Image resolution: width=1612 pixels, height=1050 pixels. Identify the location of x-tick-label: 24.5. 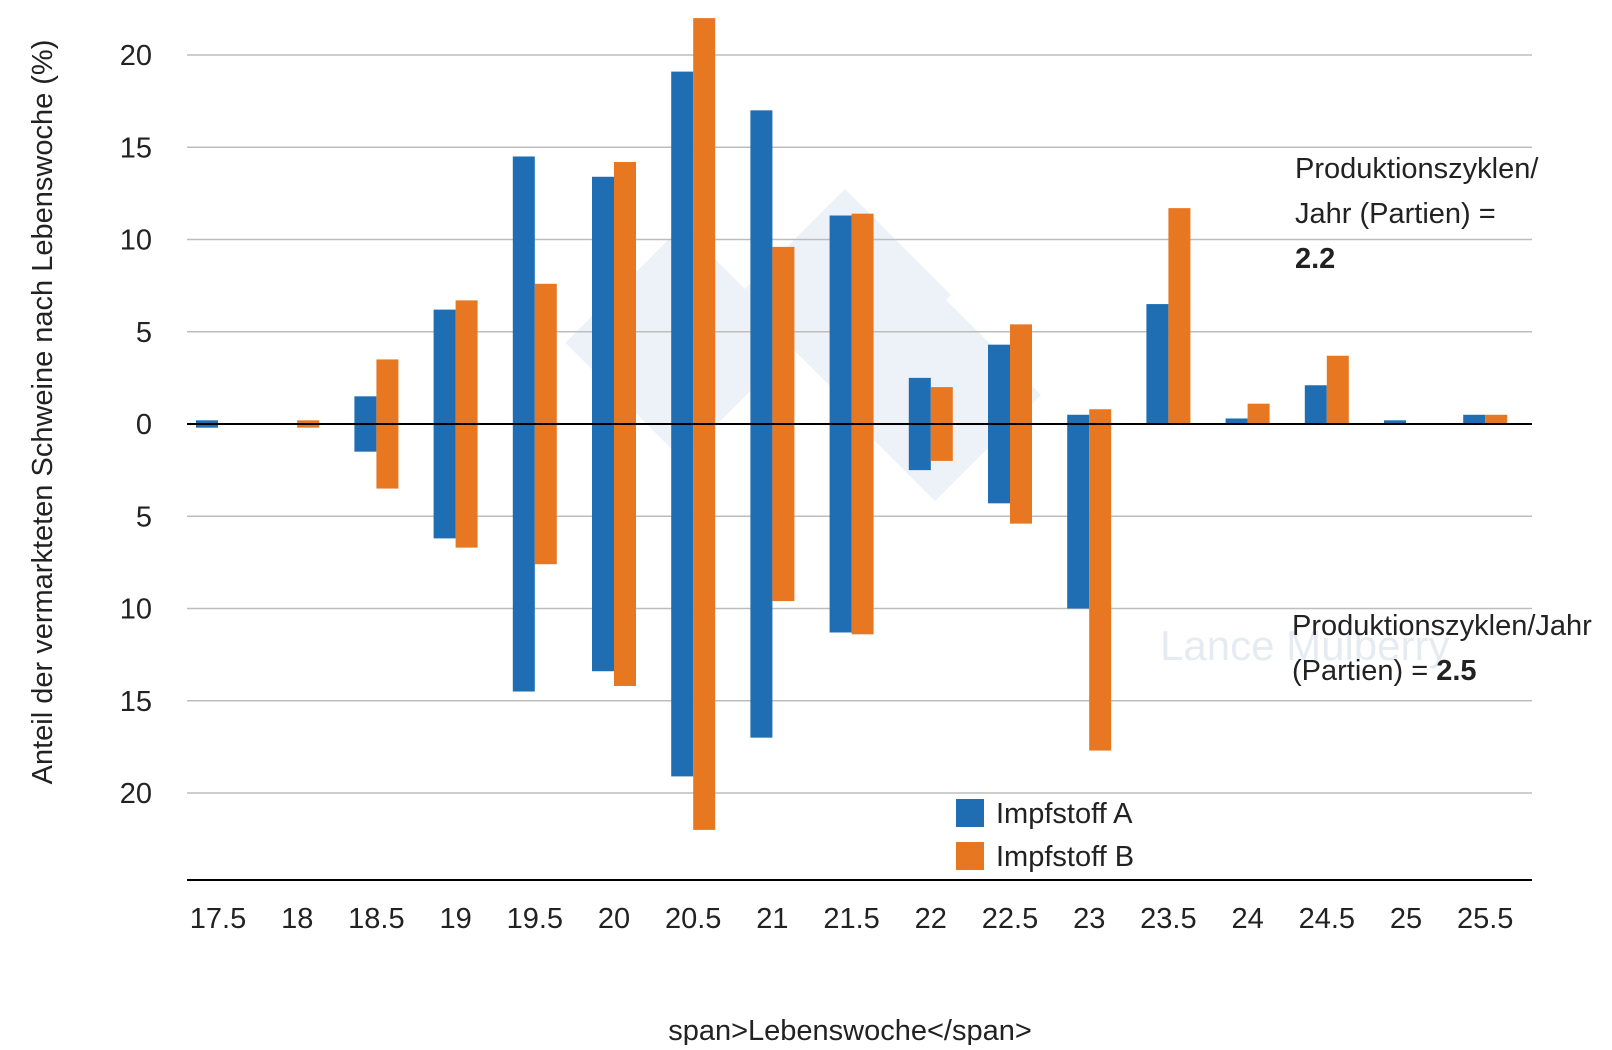
(1327, 919).